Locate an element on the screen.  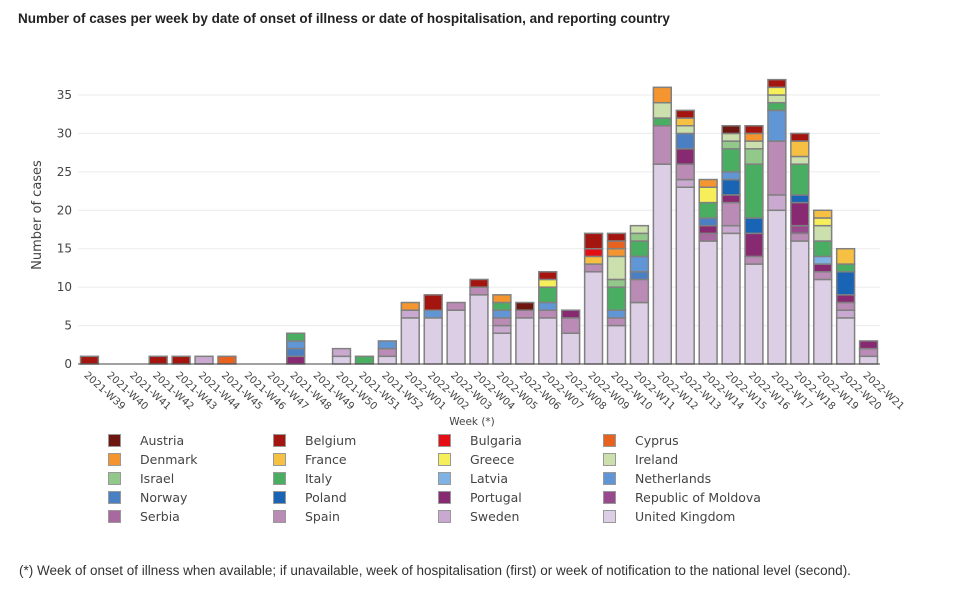
legend-item-ireland: Ireland is located at coordinates (685, 459).